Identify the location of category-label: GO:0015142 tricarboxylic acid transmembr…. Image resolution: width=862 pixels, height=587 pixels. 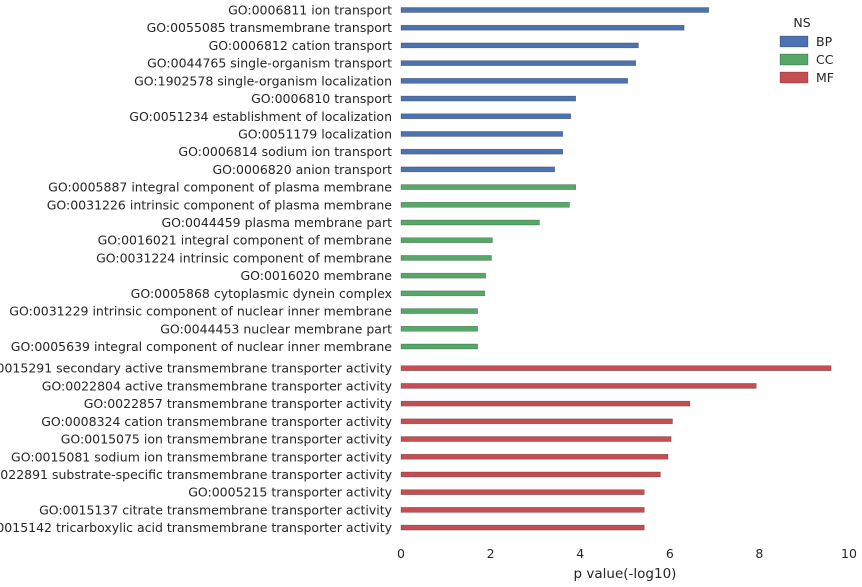
(196, 527).